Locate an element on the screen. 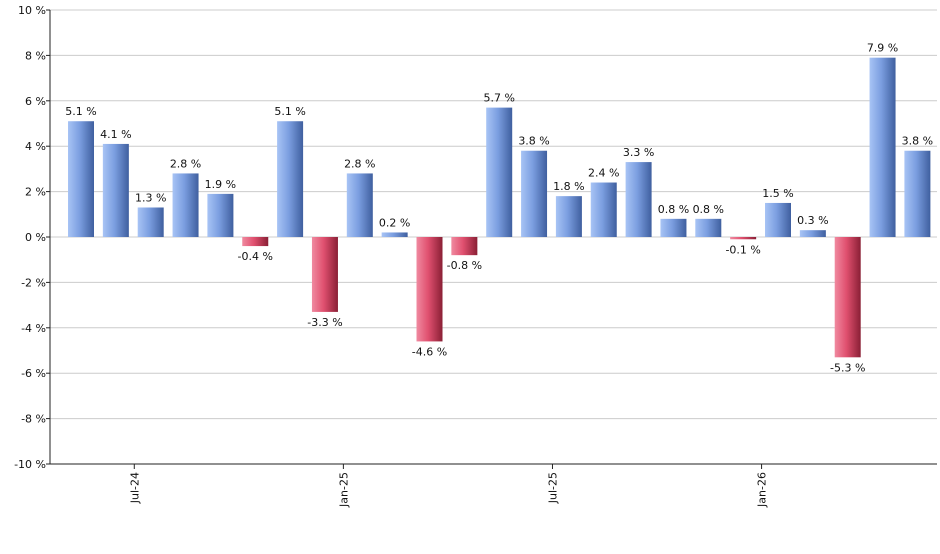  x-tick-label: Jul-25 is located at coordinates (552, 488).